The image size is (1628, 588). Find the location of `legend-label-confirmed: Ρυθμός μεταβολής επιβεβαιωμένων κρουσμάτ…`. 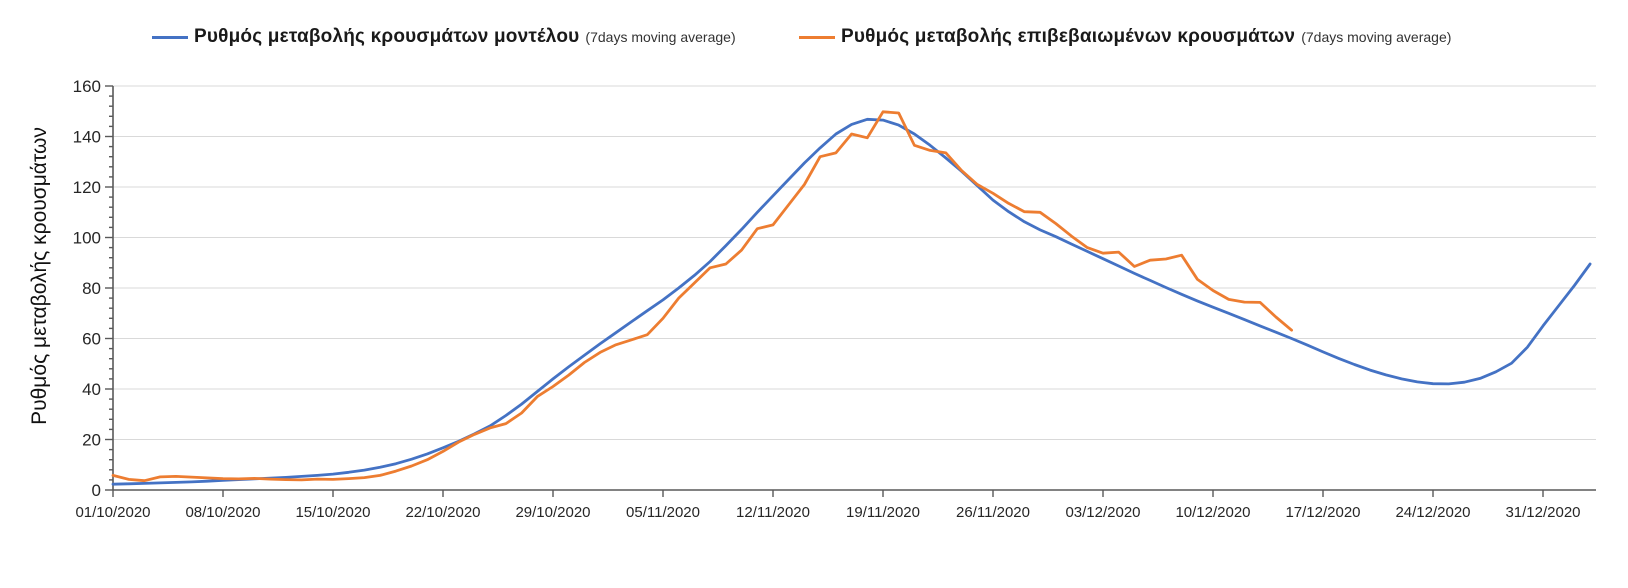

legend-label-confirmed: Ρυθμός μεταβολής επιβεβαιωμένων κρουσμάτ… is located at coordinates (1068, 36).